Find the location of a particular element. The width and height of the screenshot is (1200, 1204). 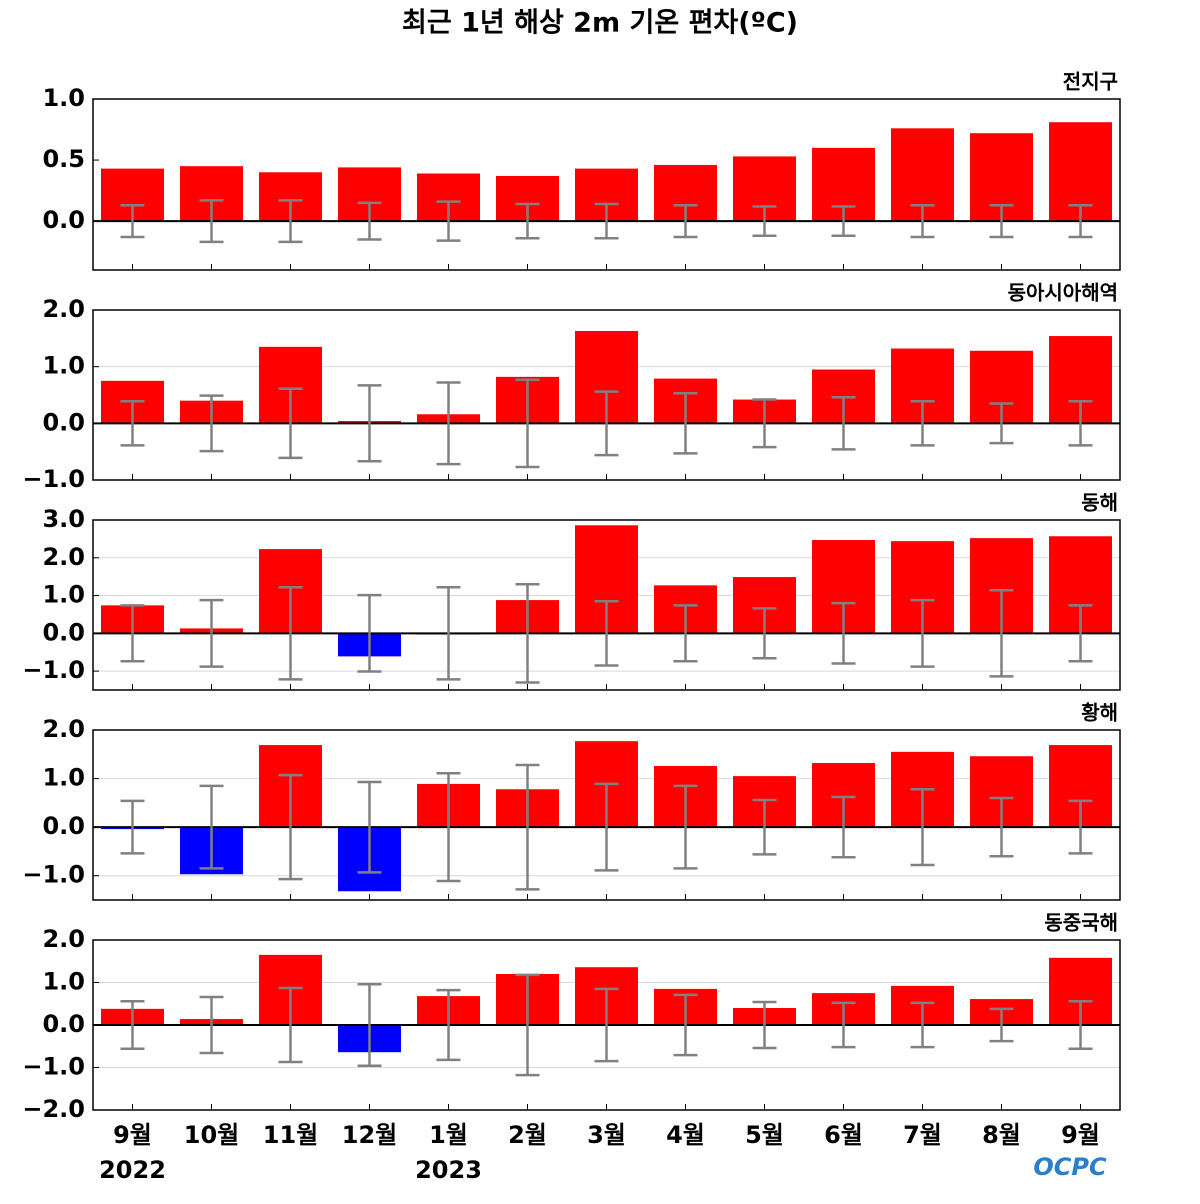

y-tick-label: −2.0 is located at coordinates (53, 1109).